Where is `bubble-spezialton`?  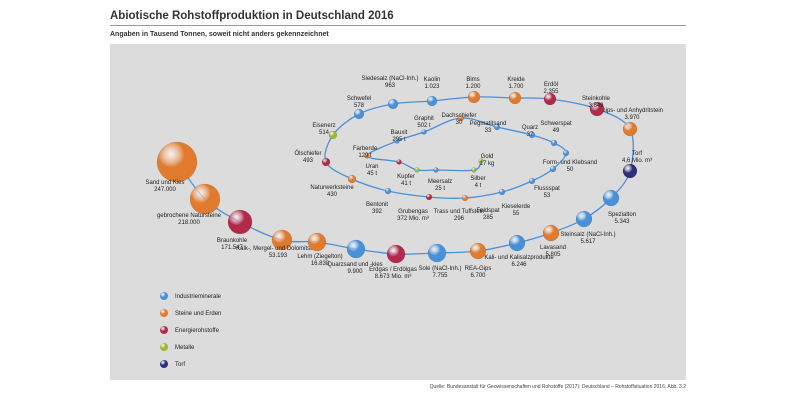
bubble-spezialton is located at coordinates (611, 198).